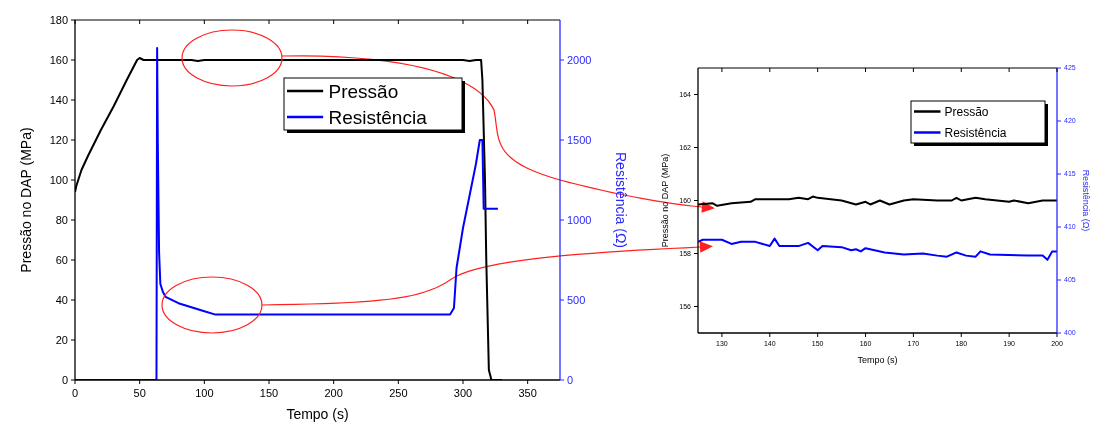 The width and height of the screenshot is (1101, 433). Describe the element at coordinates (64, 379) in the screenshot. I see `y-tick-label: 0` at that location.